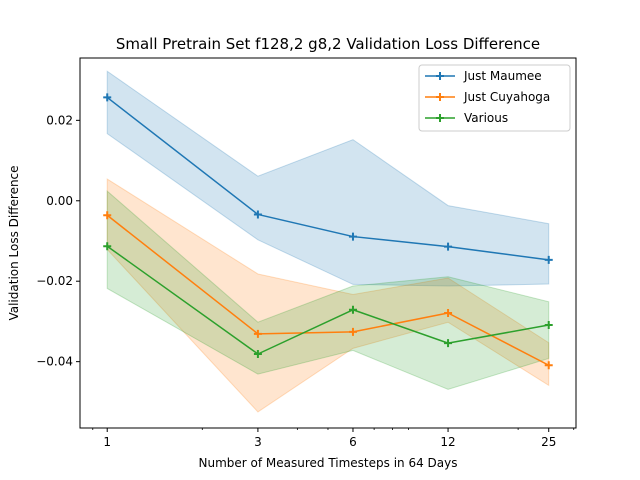  I want to click on x-tick-label: 12, so click(447, 442).